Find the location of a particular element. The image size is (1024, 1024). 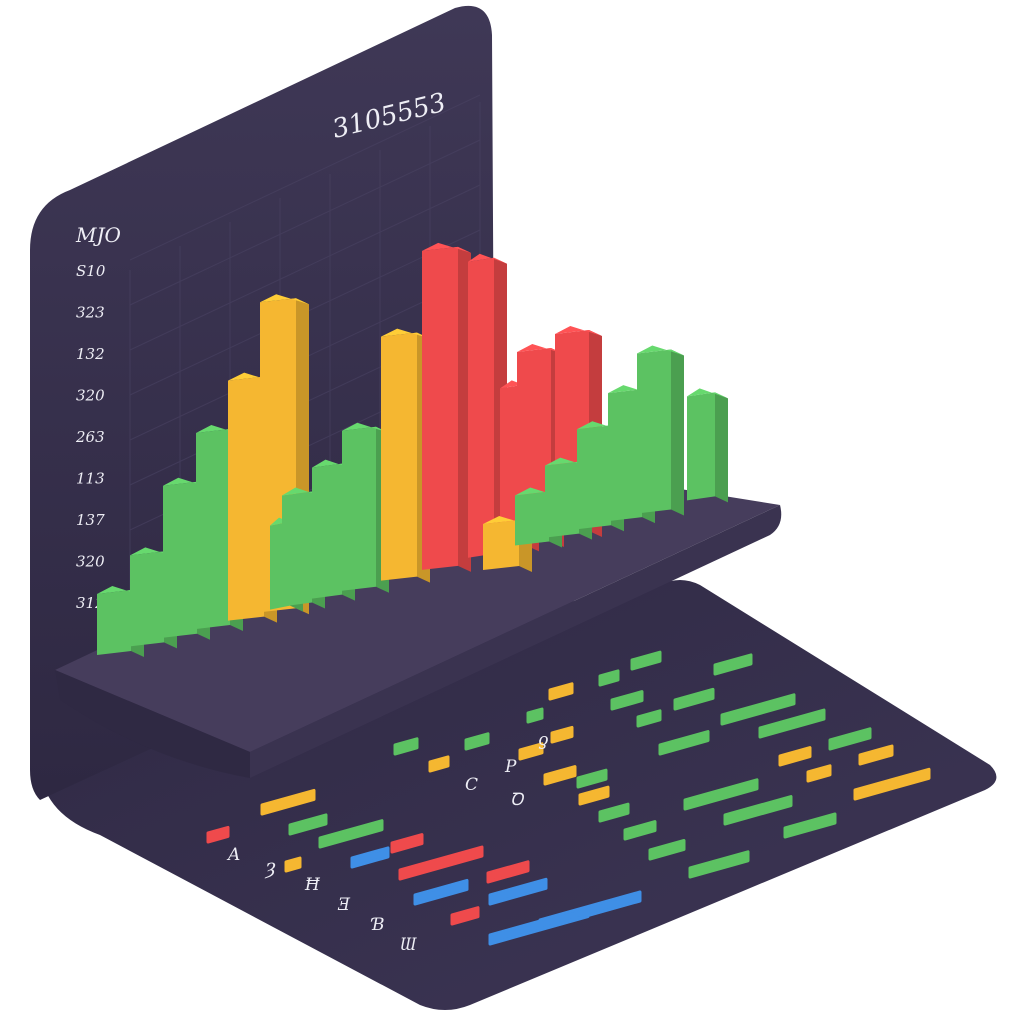

floor-label: Ɓ is located at coordinates (377, 925).